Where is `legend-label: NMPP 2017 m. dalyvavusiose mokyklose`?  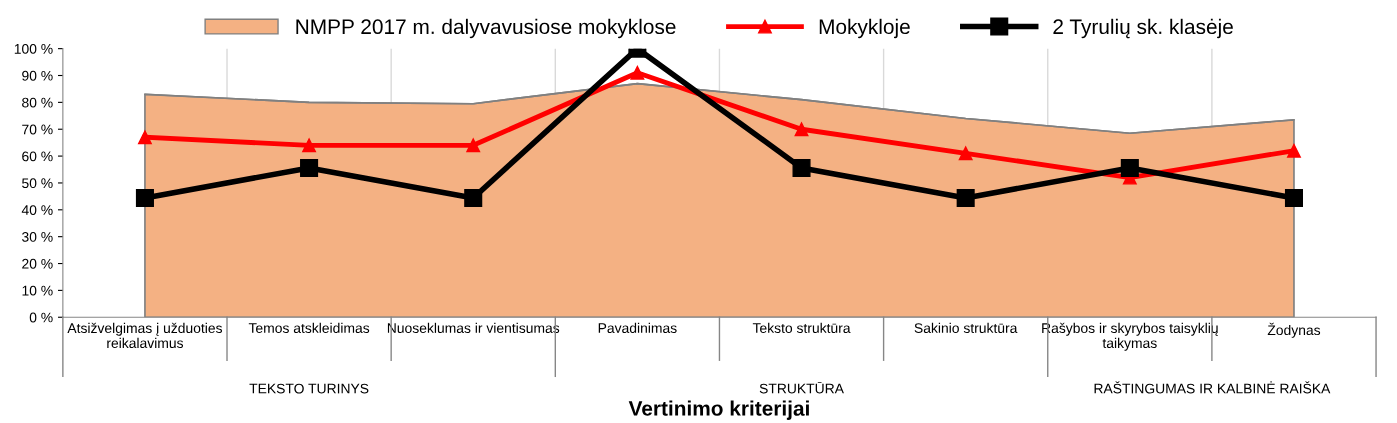 legend-label: NMPP 2017 m. dalyvavusiose mokyklose is located at coordinates (486, 28).